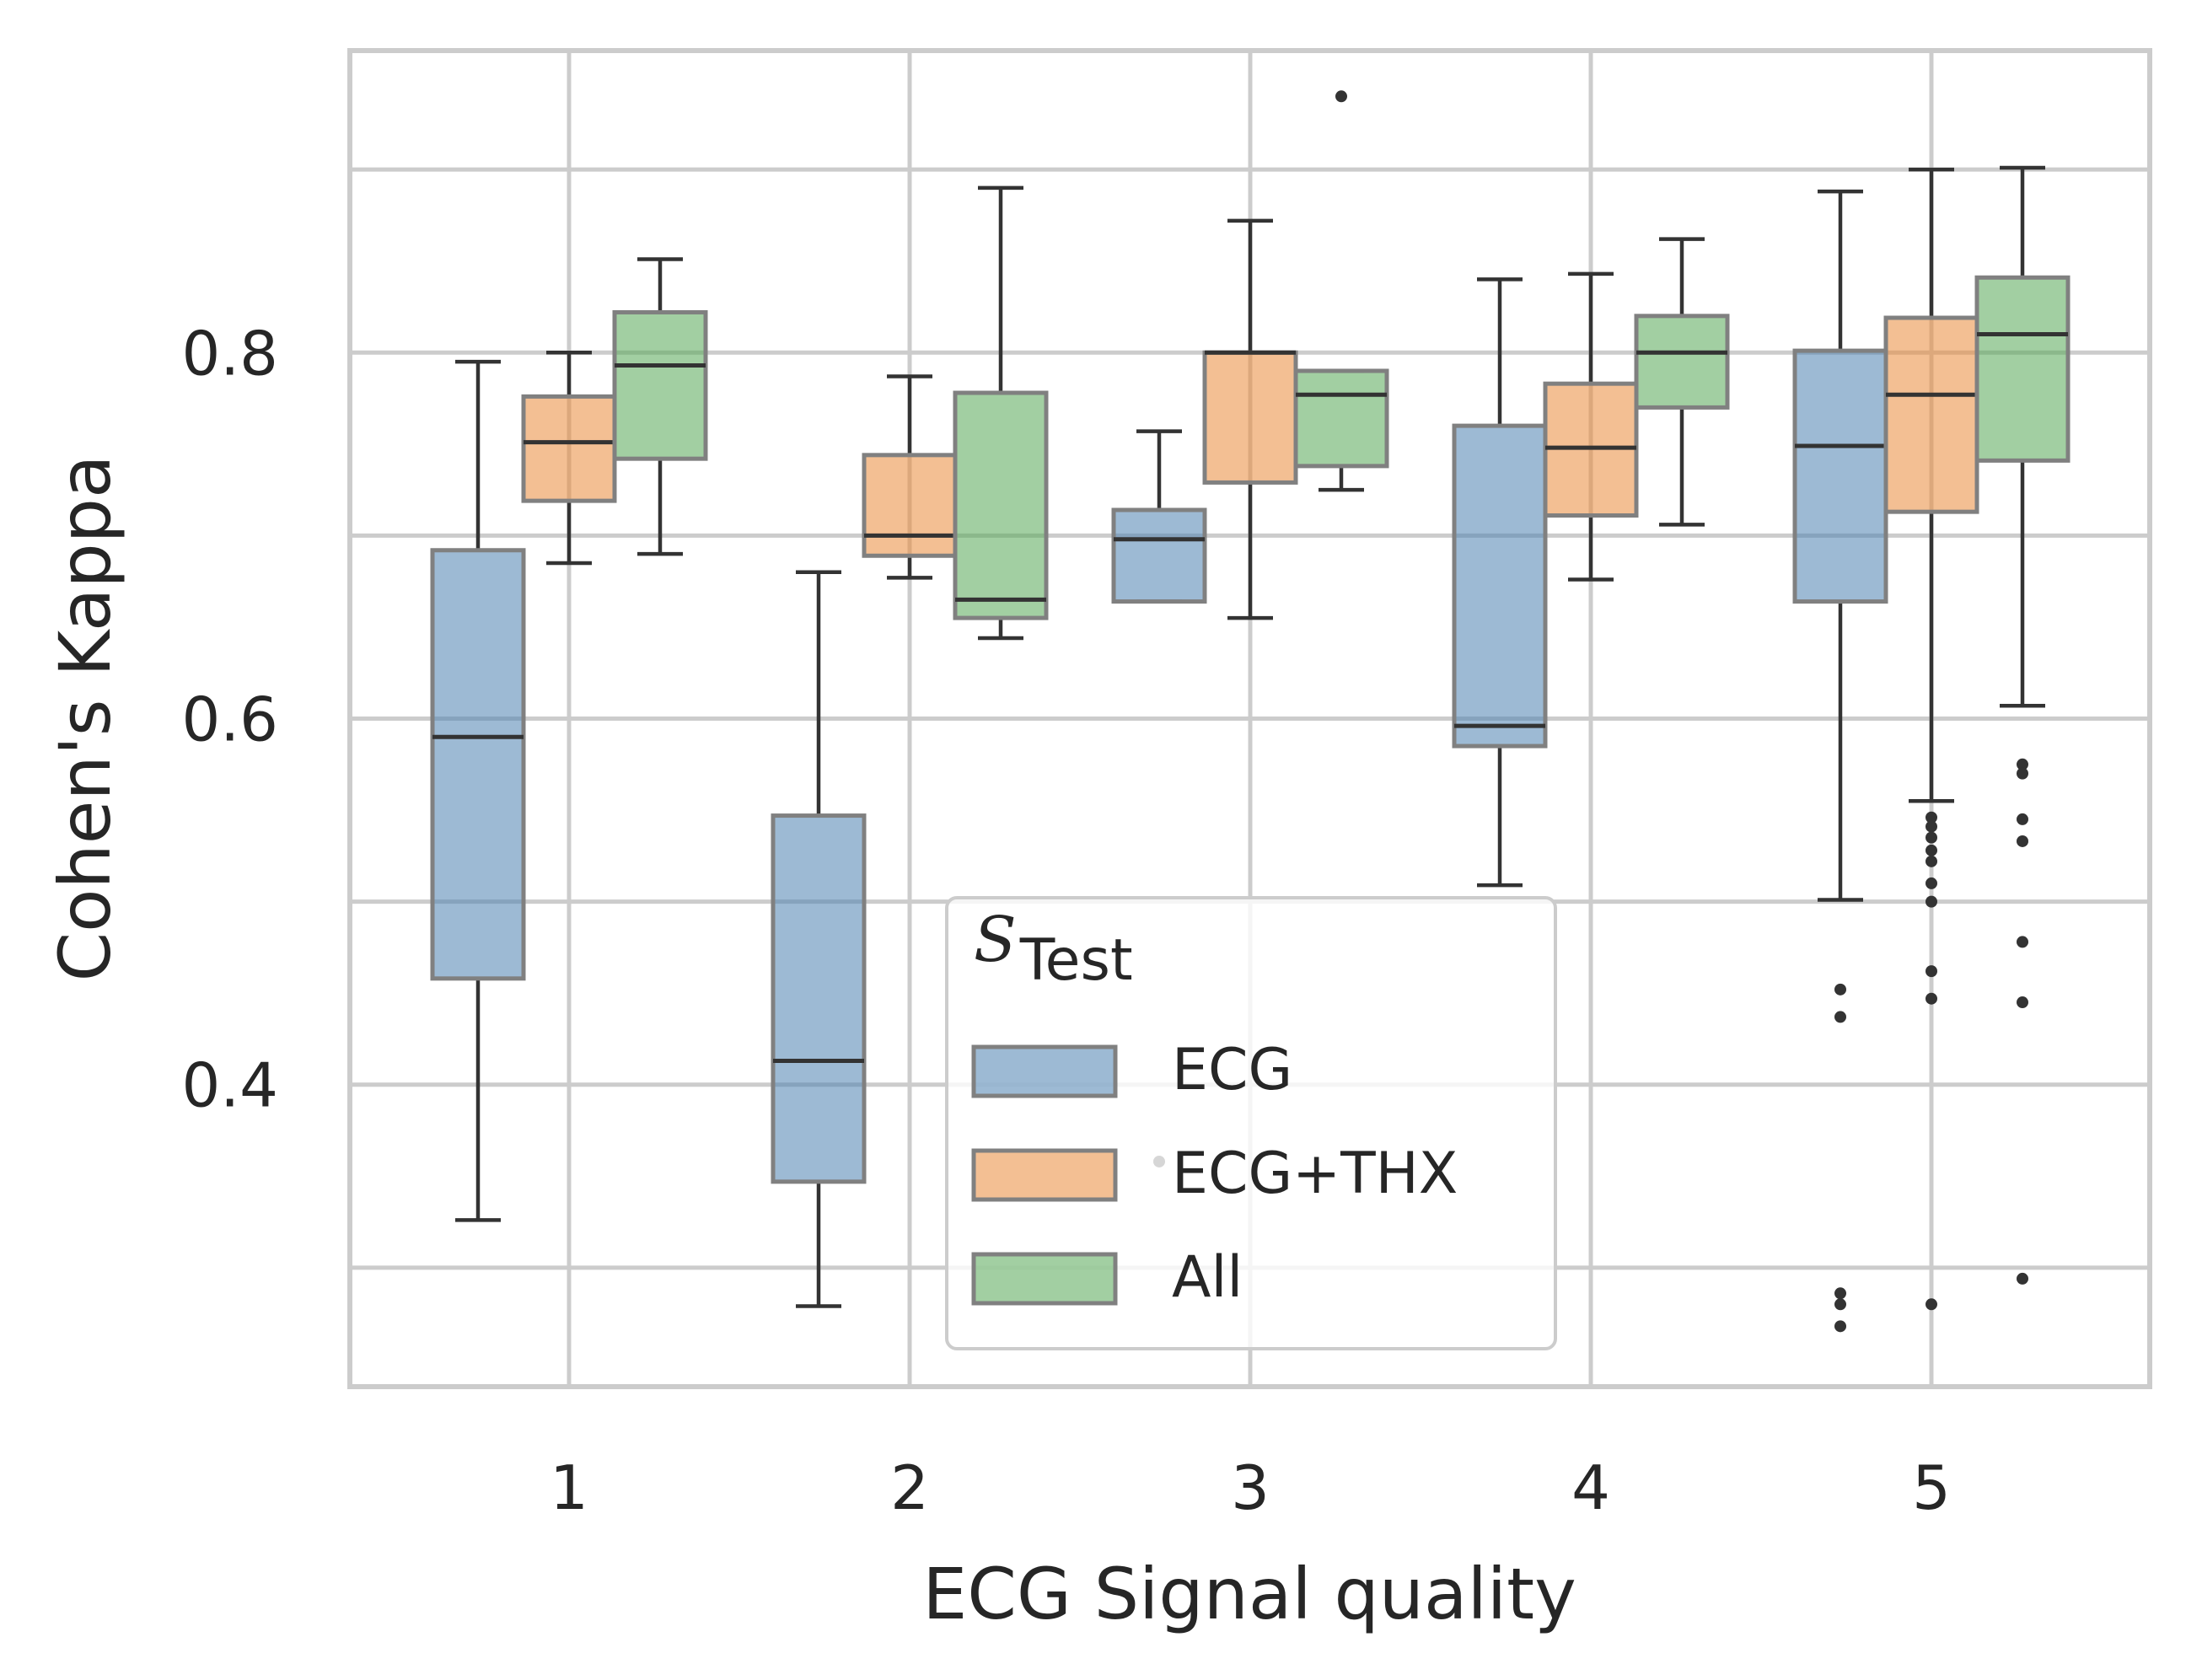 The height and width of the screenshot is (1680, 2186). I want to click on legend-swatch-All, so click(1044, 1279).